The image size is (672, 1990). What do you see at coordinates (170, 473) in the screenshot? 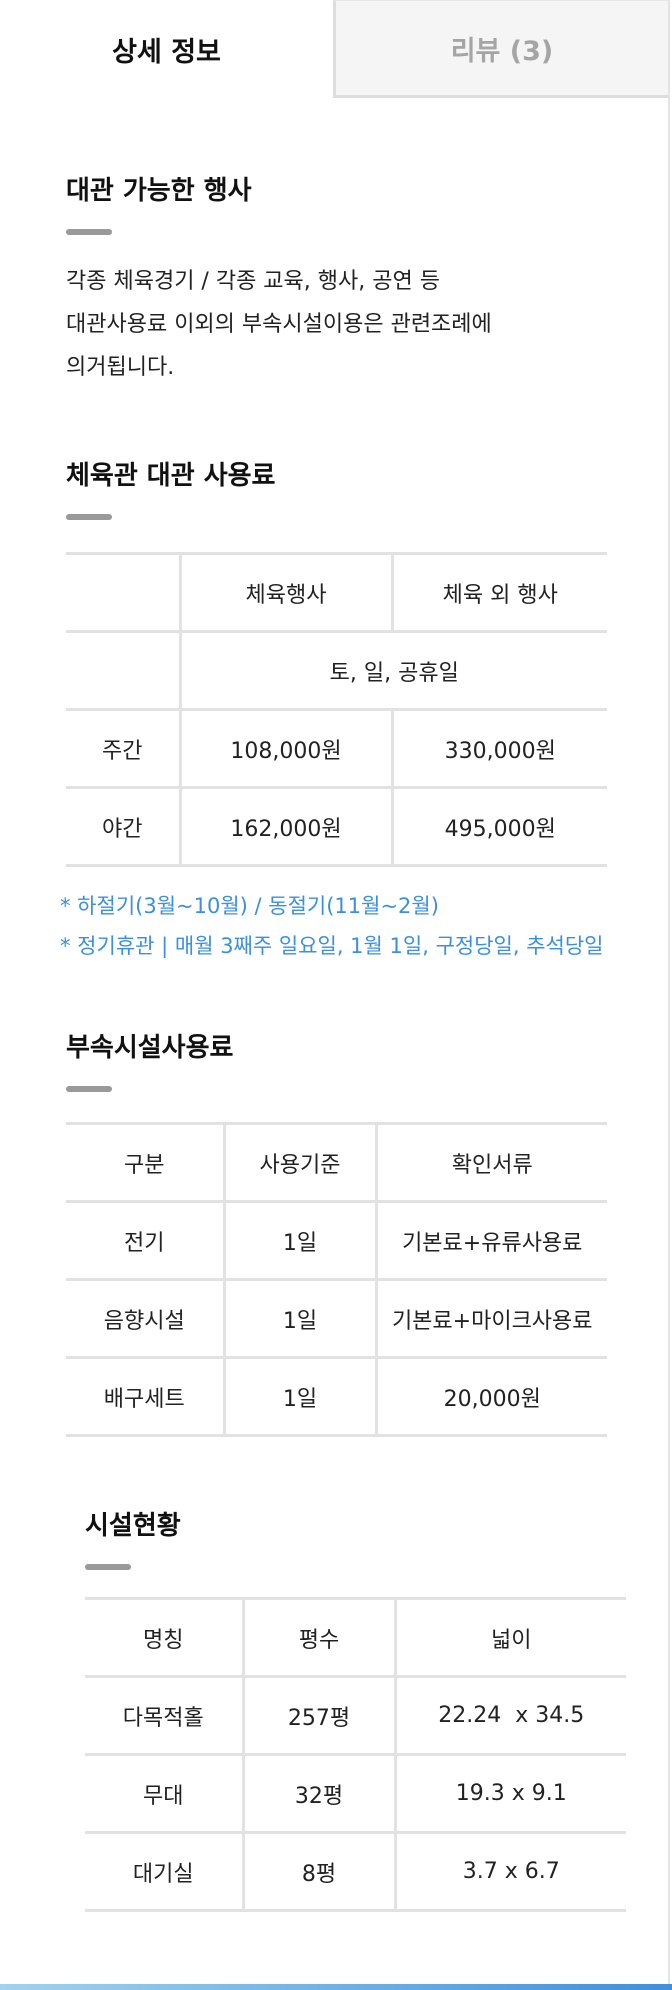
I see `section-title: 체육관 대관 사용료` at bounding box center [170, 473].